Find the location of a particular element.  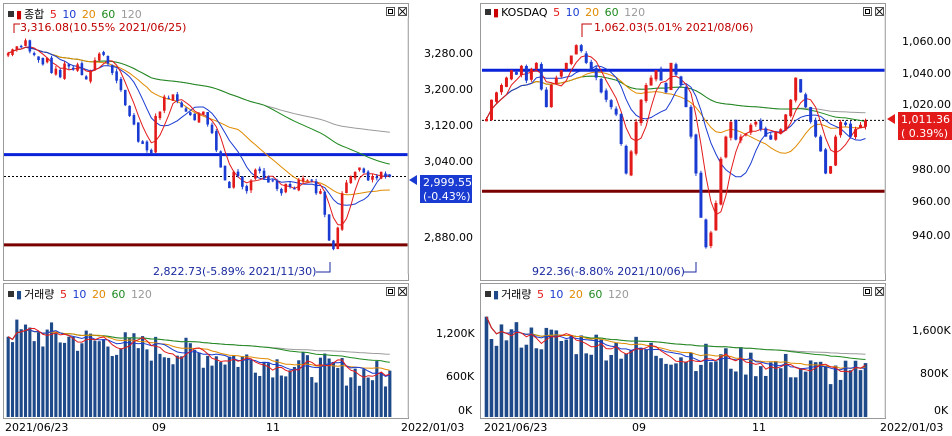

kosdaq-x-axis: 2021/06/23 09 11 2022/01/03 is located at coordinates (713, 427).